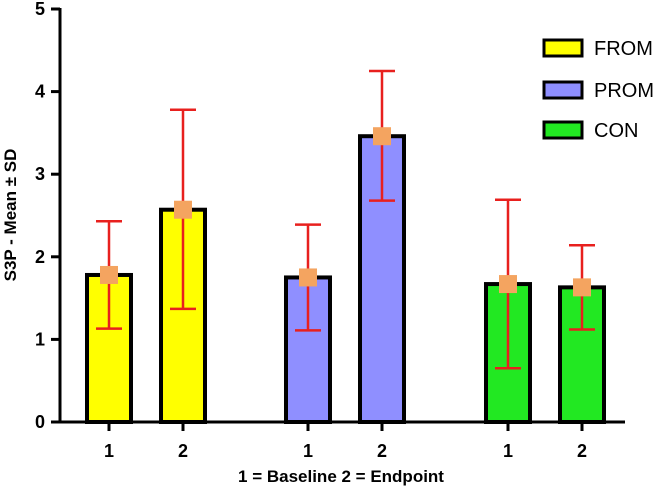 The width and height of the screenshot is (669, 492). Describe the element at coordinates (40, 257) in the screenshot. I see `y-tick-label: 2` at that location.